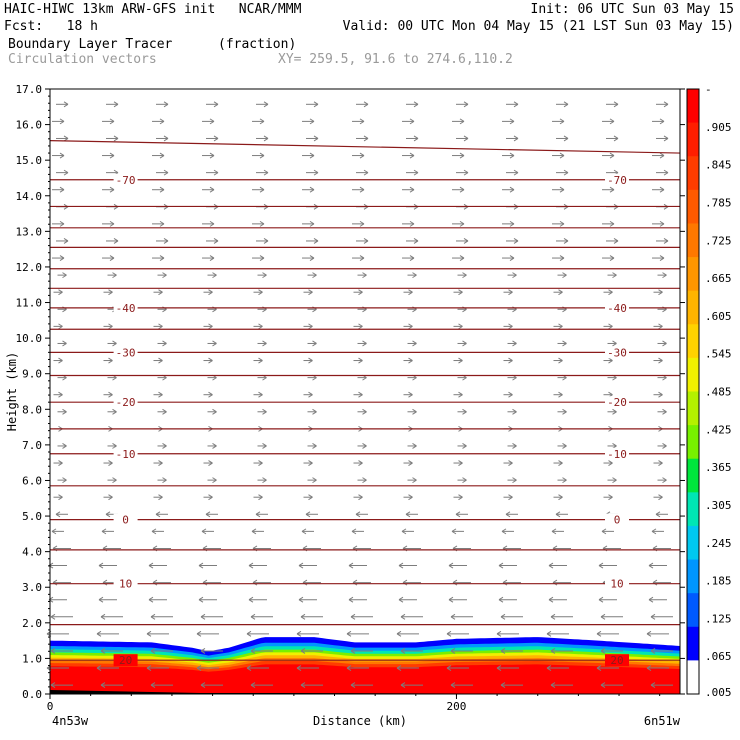  What do you see at coordinates (70, 721) in the screenshot?
I see `x-end-label-left: 4n53w` at bounding box center [70, 721].